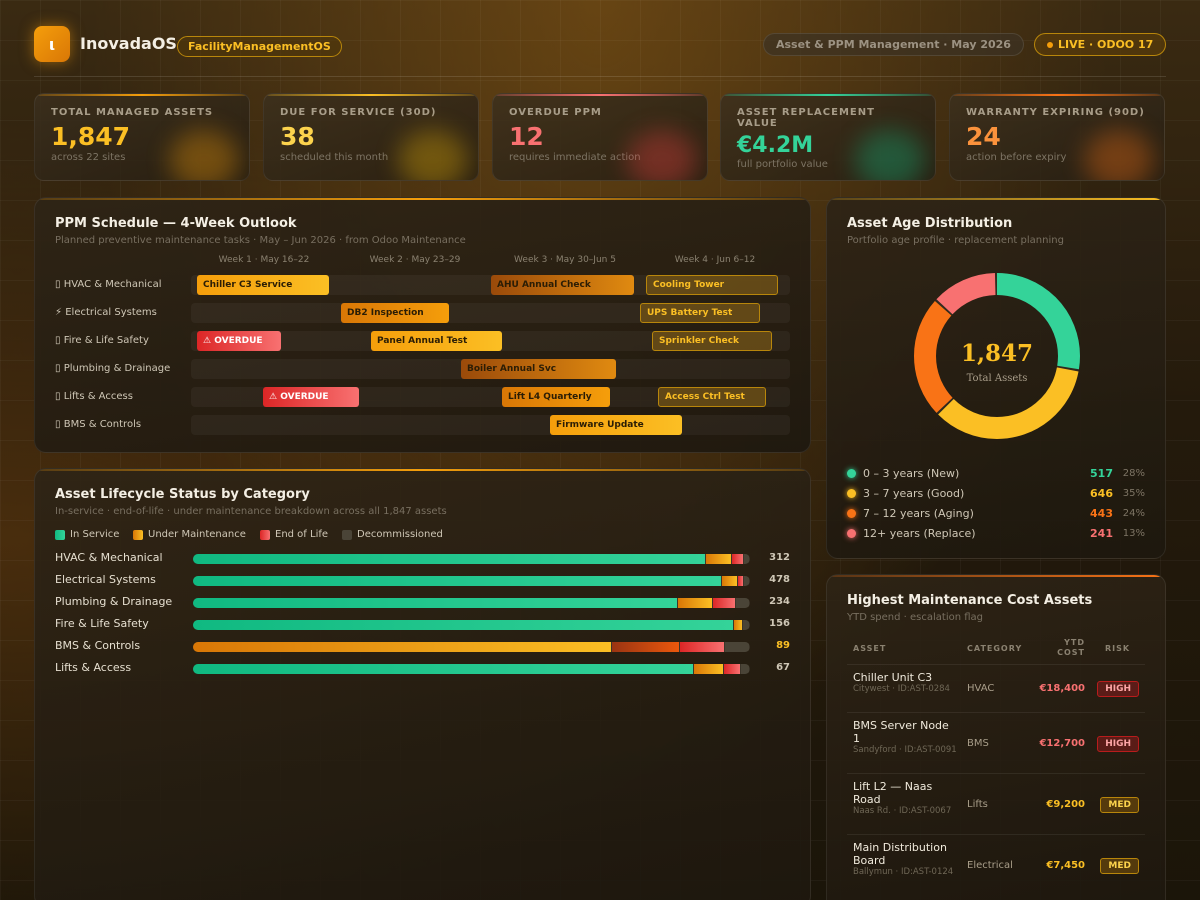  I want to click on period-pill: Asset & PPM Management · May 2026, so click(893, 44).